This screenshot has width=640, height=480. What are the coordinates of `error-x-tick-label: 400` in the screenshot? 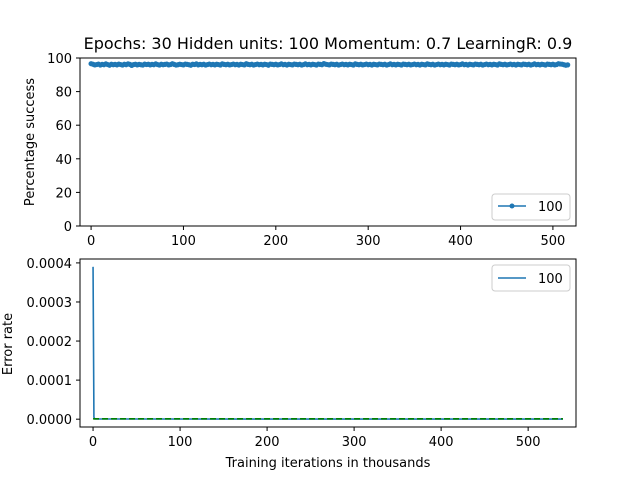 It's located at (441, 442).